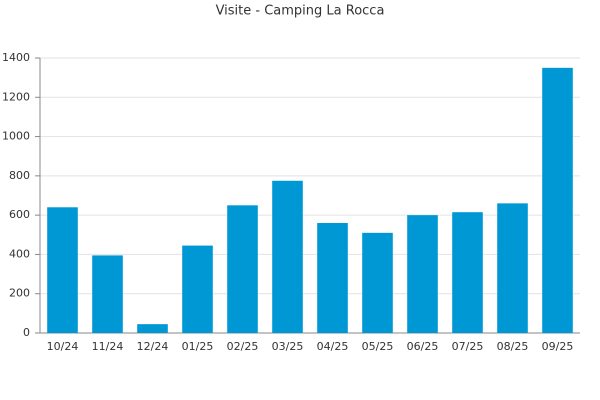 This screenshot has width=600, height=400. What do you see at coordinates (468, 346) in the screenshot?
I see `x-tick-label: 07/25` at bounding box center [468, 346].